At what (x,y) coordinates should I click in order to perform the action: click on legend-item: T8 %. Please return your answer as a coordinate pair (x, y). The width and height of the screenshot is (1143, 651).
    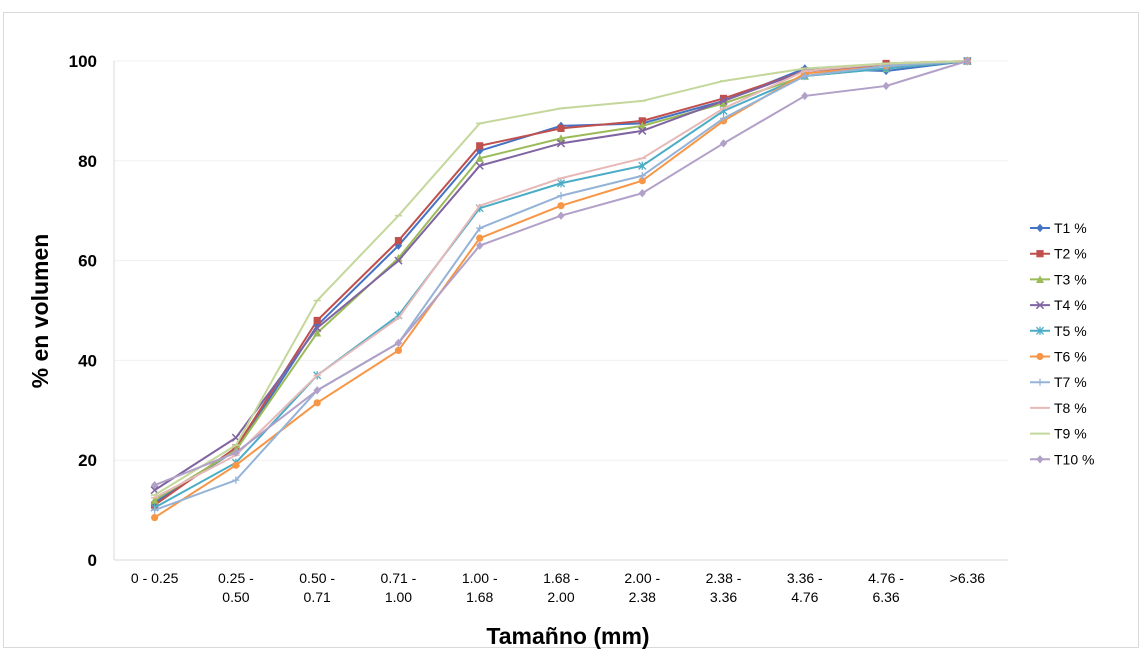
    Looking at the image, I should click on (1058, 408).